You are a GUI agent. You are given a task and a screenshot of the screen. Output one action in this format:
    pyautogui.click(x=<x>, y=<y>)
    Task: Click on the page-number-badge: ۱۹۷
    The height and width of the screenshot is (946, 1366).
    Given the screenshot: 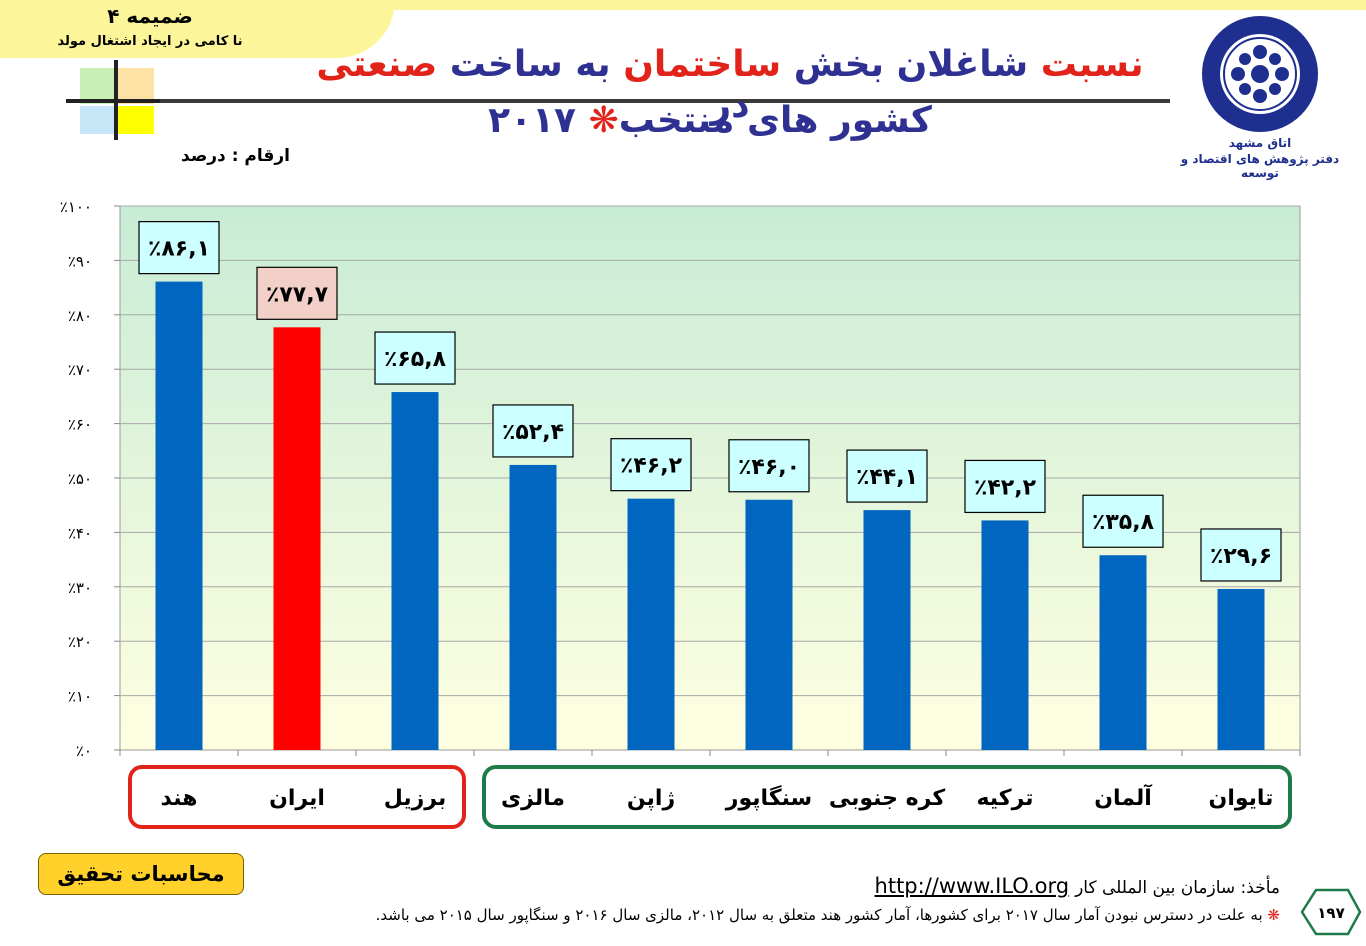 What is the action you would take?
    pyautogui.click(x=1331, y=912)
    